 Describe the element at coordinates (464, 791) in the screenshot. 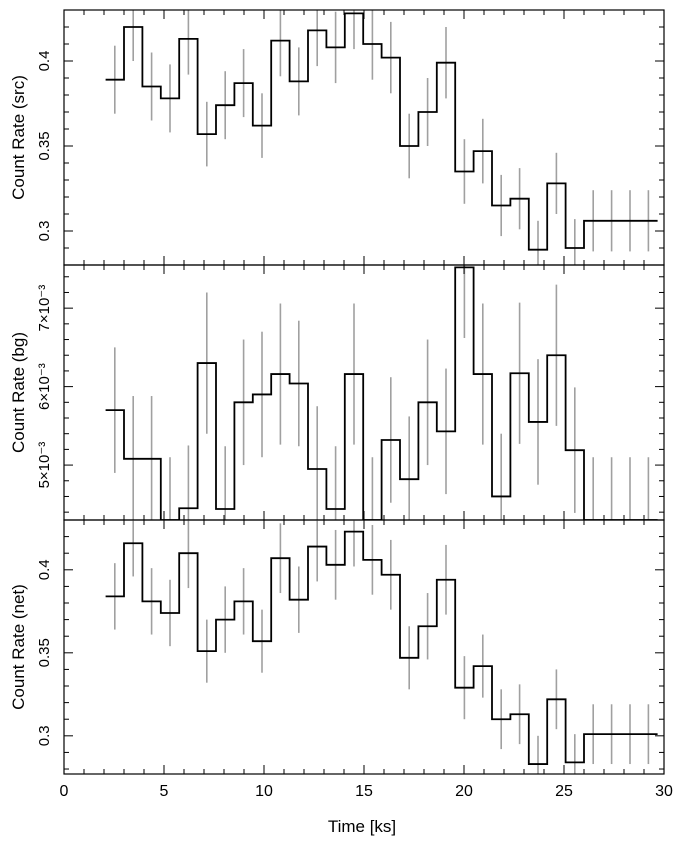

I see `x-tick-label: 20` at that location.